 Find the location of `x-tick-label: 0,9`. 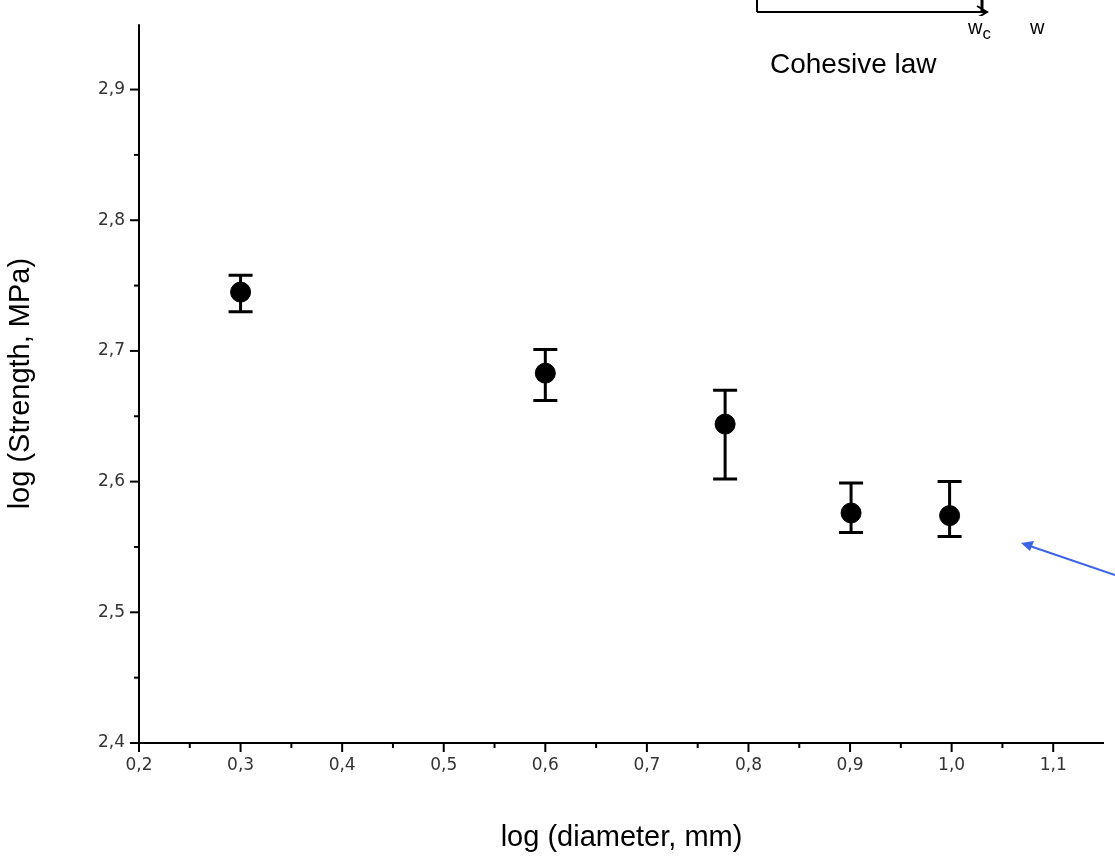

x-tick-label: 0,9 is located at coordinates (850, 763).